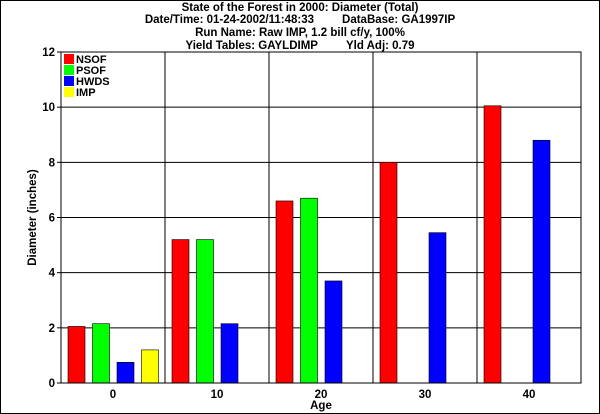 This screenshot has width=600, height=414. Describe the element at coordinates (217, 395) in the screenshot. I see `x-tick-label-1: 10` at that location.